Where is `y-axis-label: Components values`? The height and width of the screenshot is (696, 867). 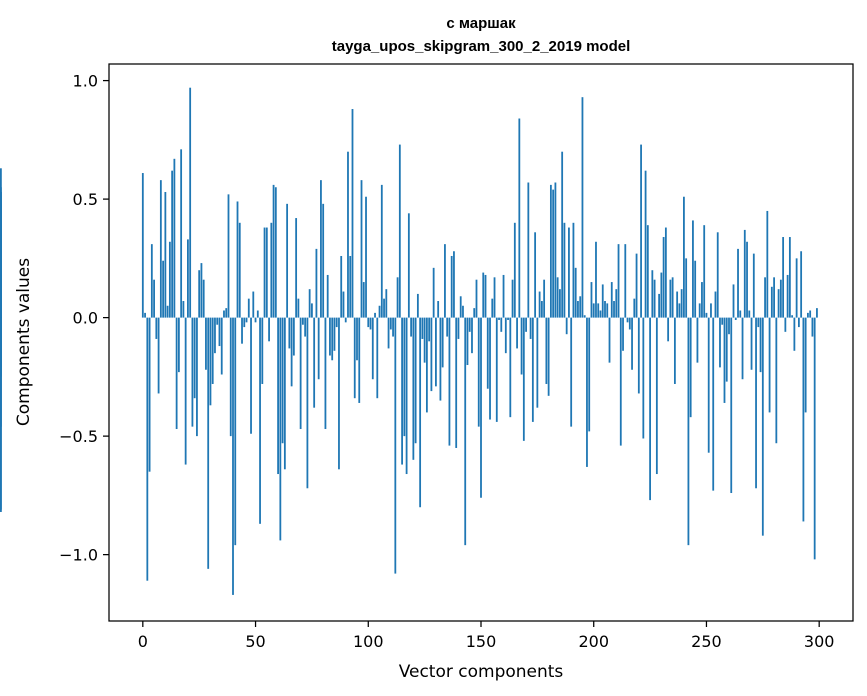 y-axis-label: Components values is located at coordinates (24, 342).